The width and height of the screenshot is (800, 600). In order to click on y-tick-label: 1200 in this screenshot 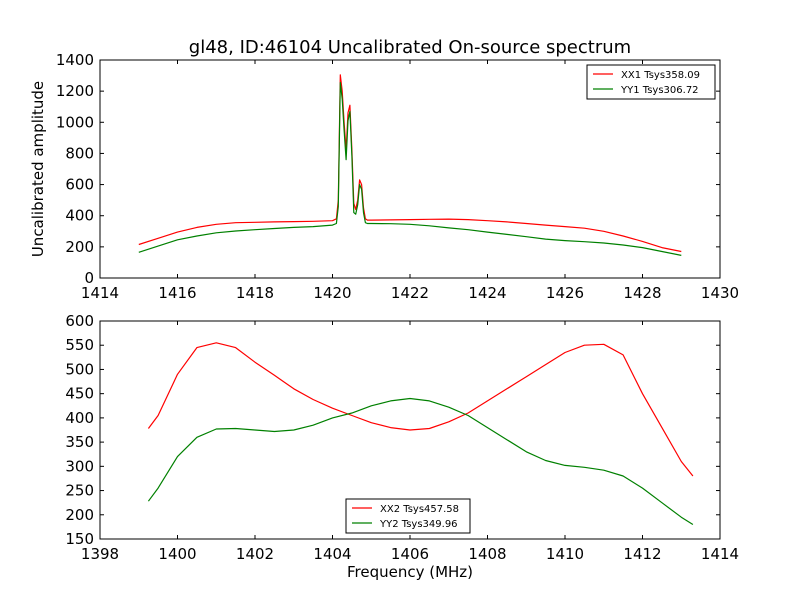, I will do `click(75, 91)`.